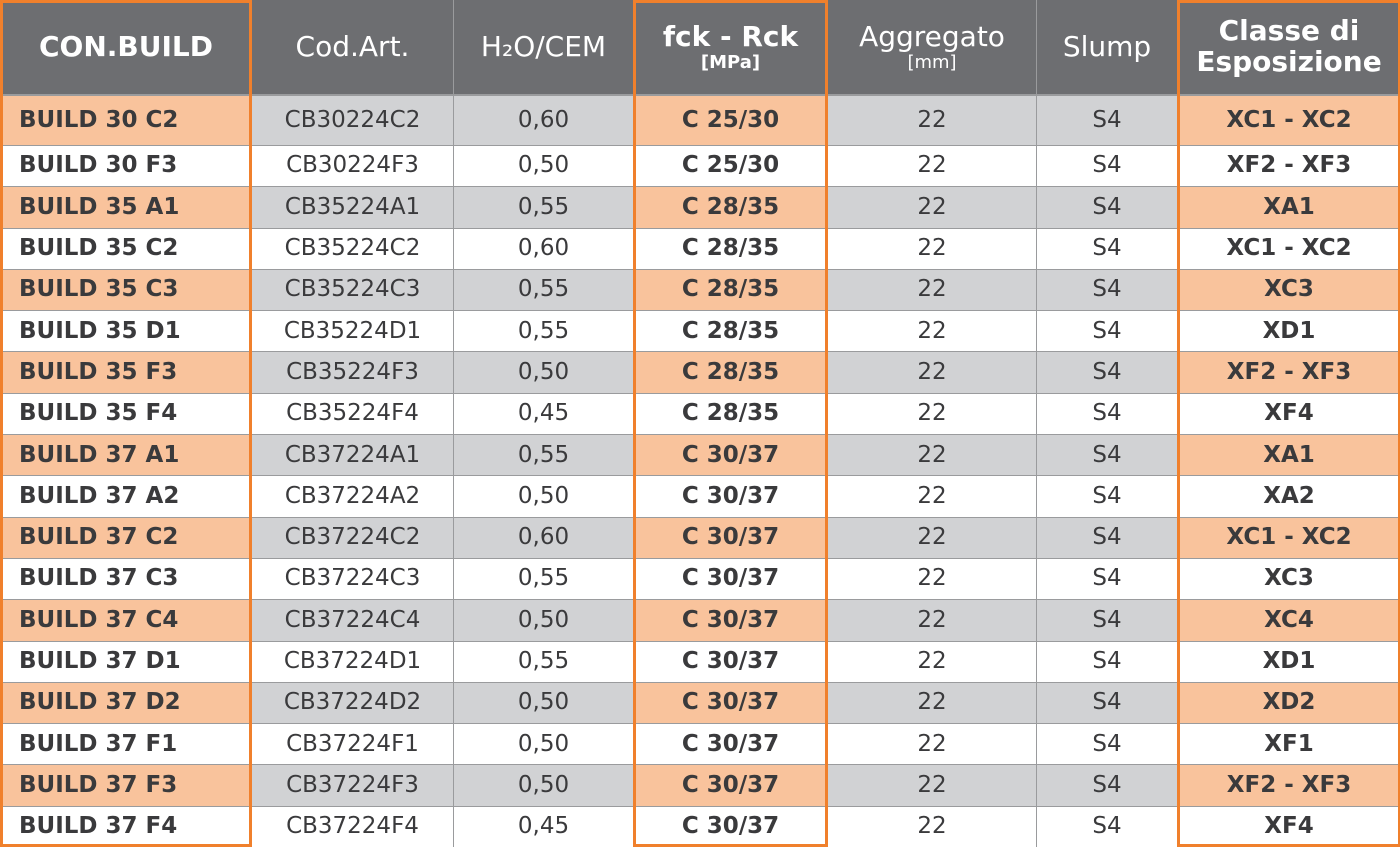 This screenshot has width=1400, height=847. Describe the element at coordinates (352, 372) in the screenshot. I see `table-cell: CB35224F3` at that location.